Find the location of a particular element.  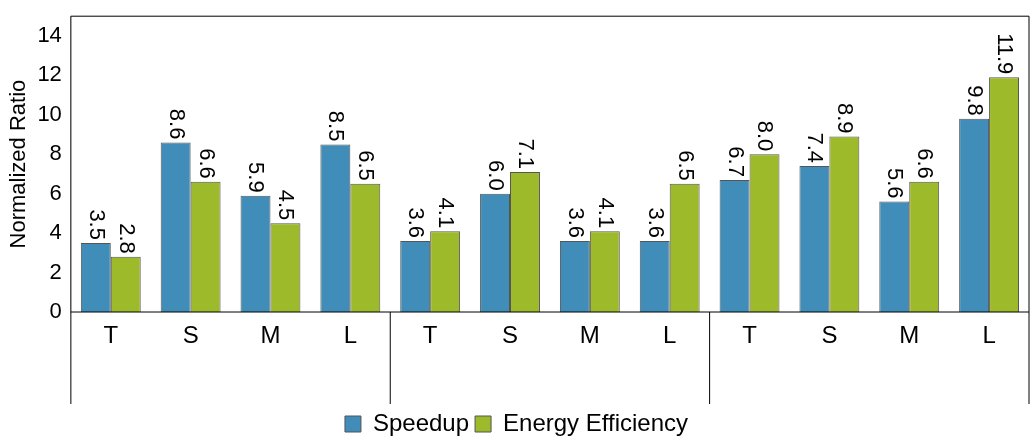

legend-label: Speedup is located at coordinates (421, 422).